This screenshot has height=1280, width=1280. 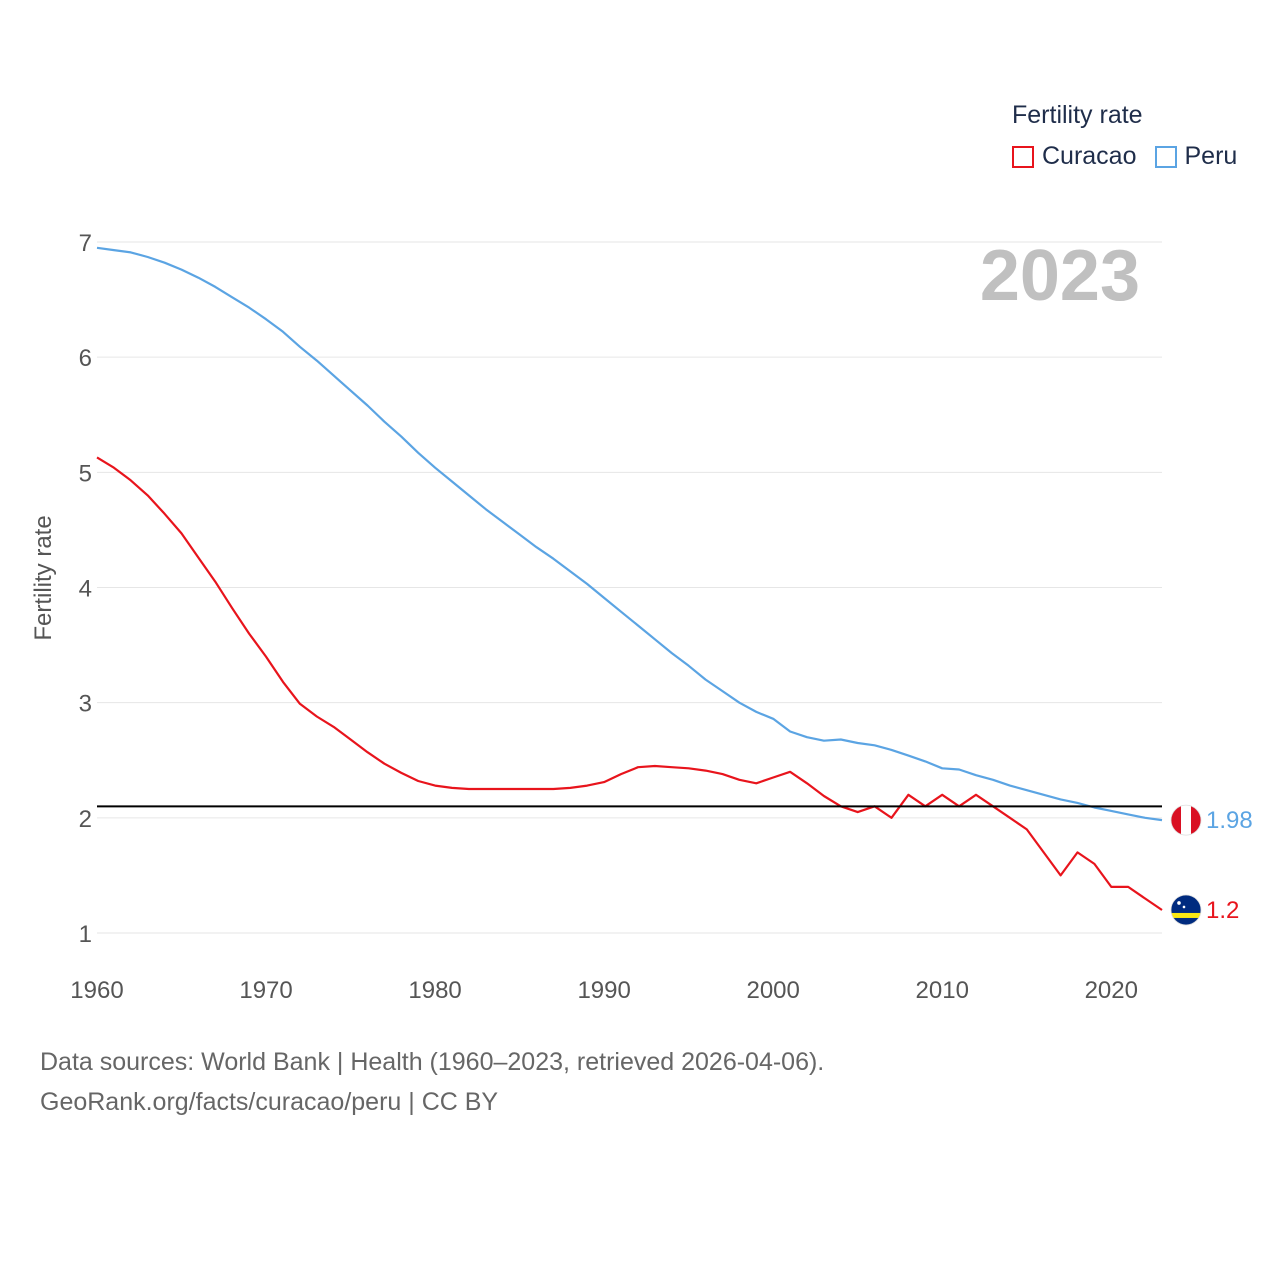 I want to click on y-tick-label: 3, so click(x=85, y=704).